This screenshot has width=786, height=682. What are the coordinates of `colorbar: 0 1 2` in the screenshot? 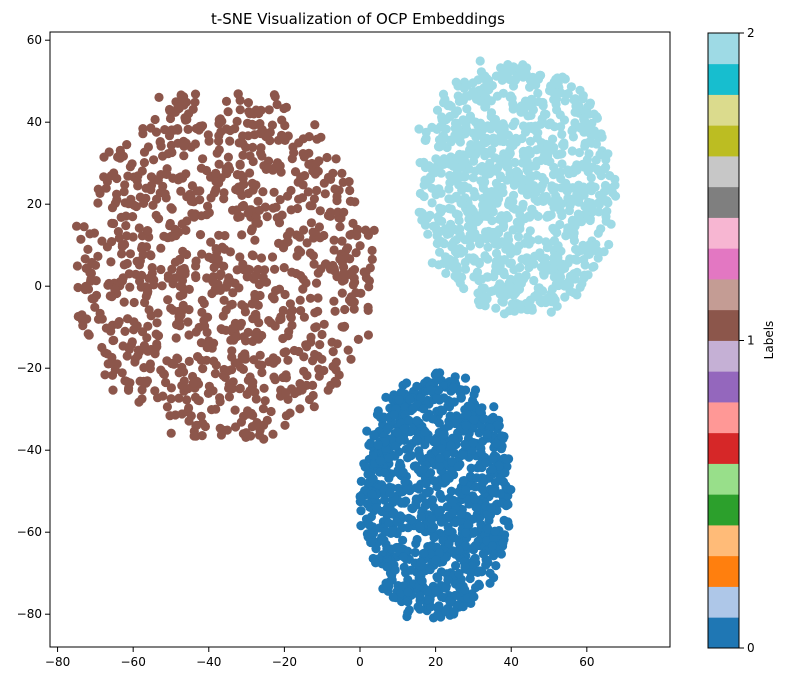 It's located at (731, 340).